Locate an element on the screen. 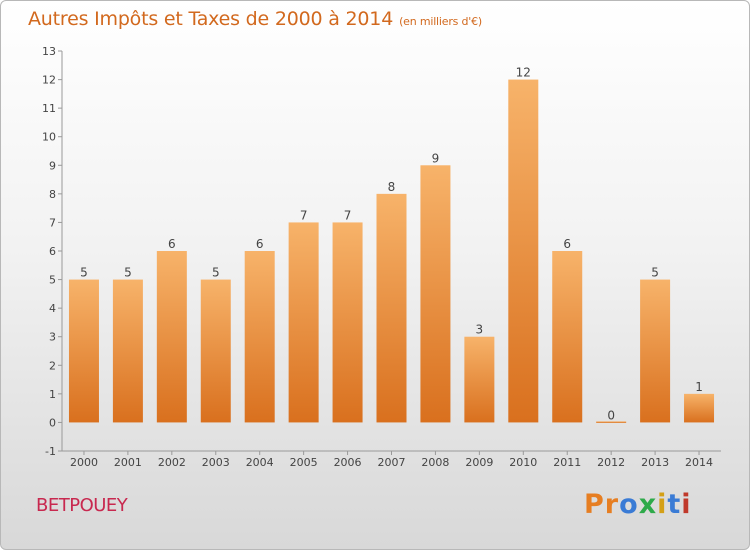  data-label-2006: 7 is located at coordinates (348, 215).